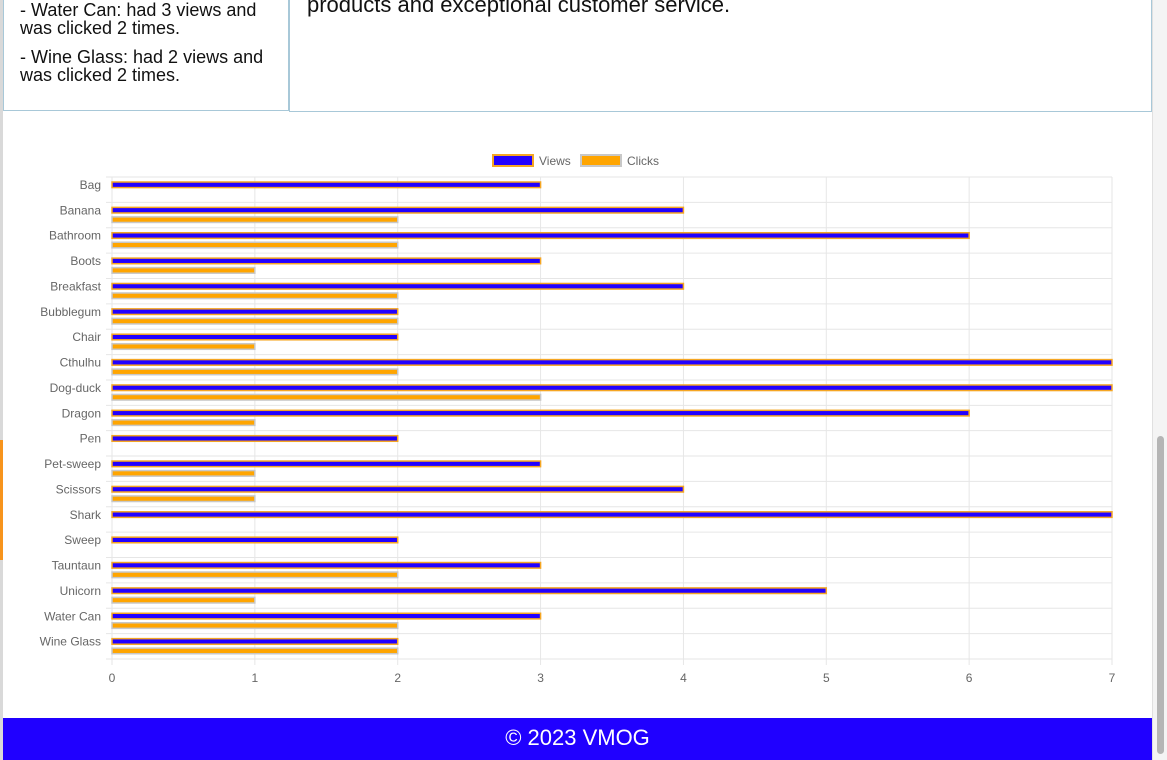  I want to click on legend-label-views: Views, so click(555, 161).